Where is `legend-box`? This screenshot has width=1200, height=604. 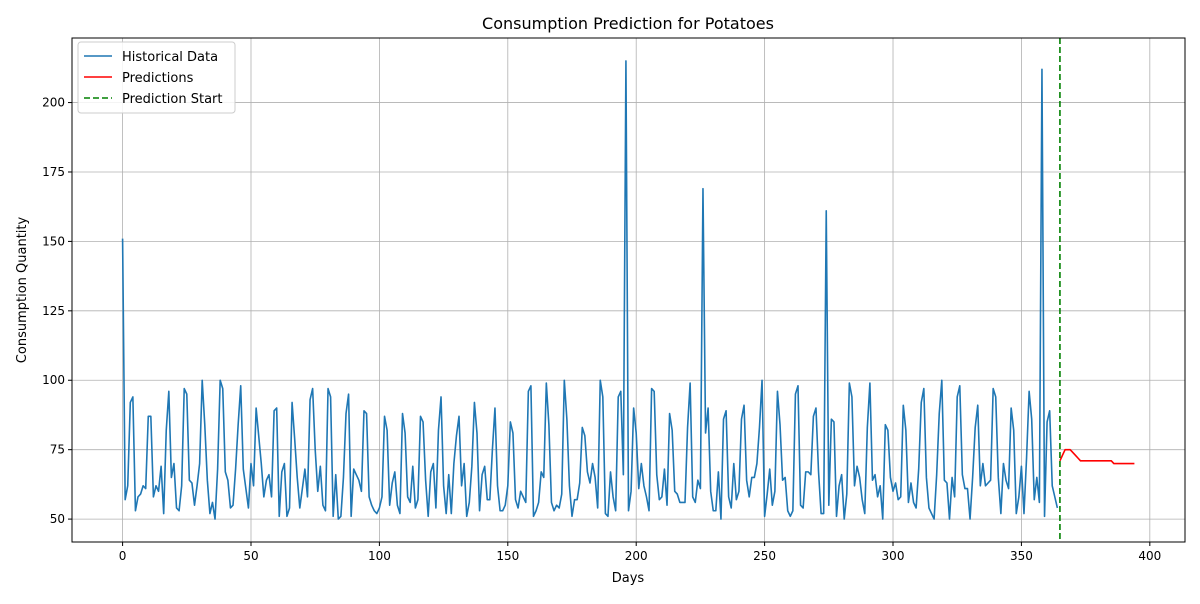 legend-box is located at coordinates (156, 77).